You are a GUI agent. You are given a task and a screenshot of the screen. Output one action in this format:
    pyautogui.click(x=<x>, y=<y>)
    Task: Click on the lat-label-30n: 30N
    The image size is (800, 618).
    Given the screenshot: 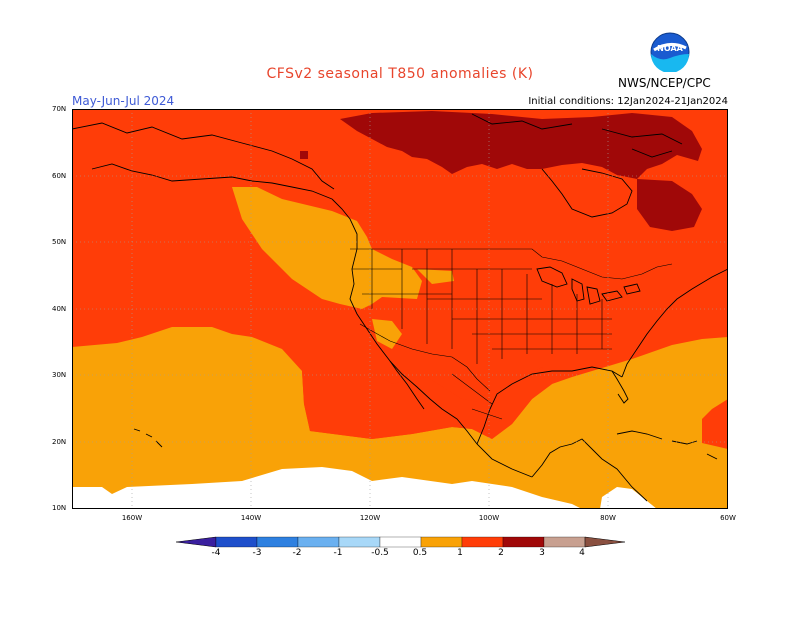 What is the action you would take?
    pyautogui.click(x=59, y=375)
    